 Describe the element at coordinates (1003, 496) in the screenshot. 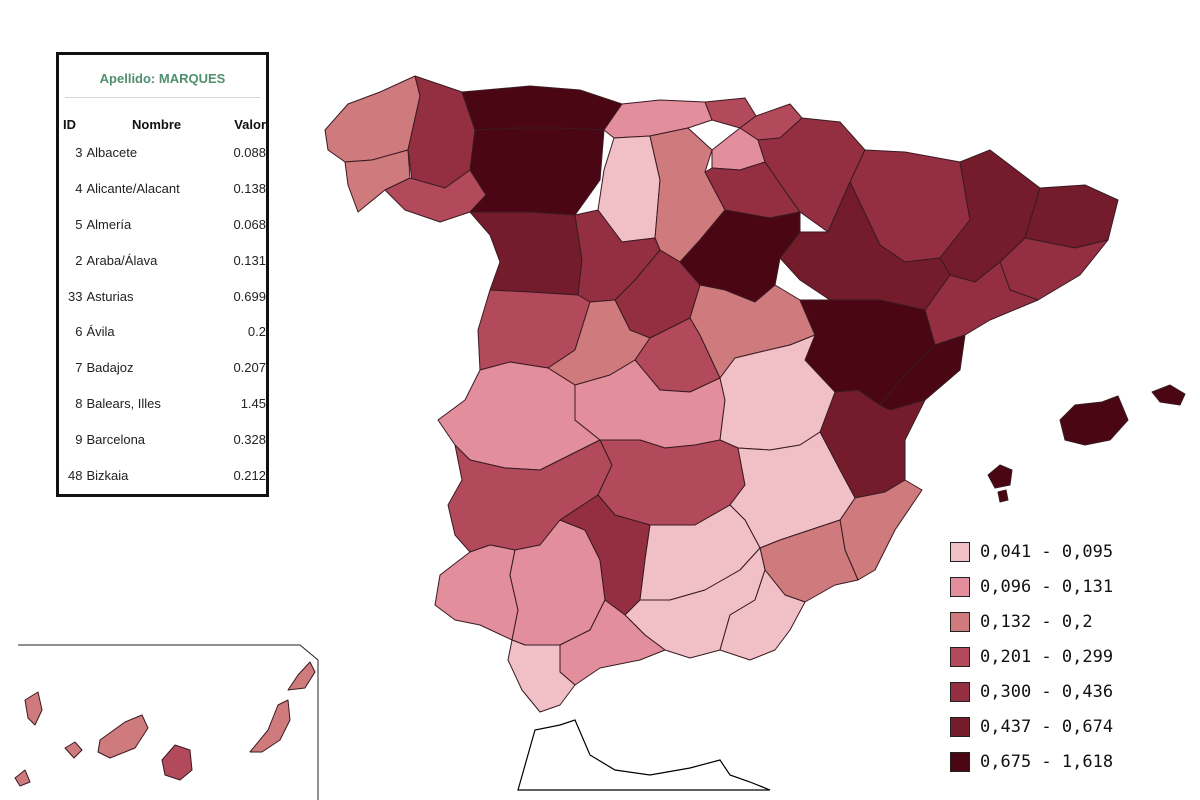

I see `region-formentera` at that location.